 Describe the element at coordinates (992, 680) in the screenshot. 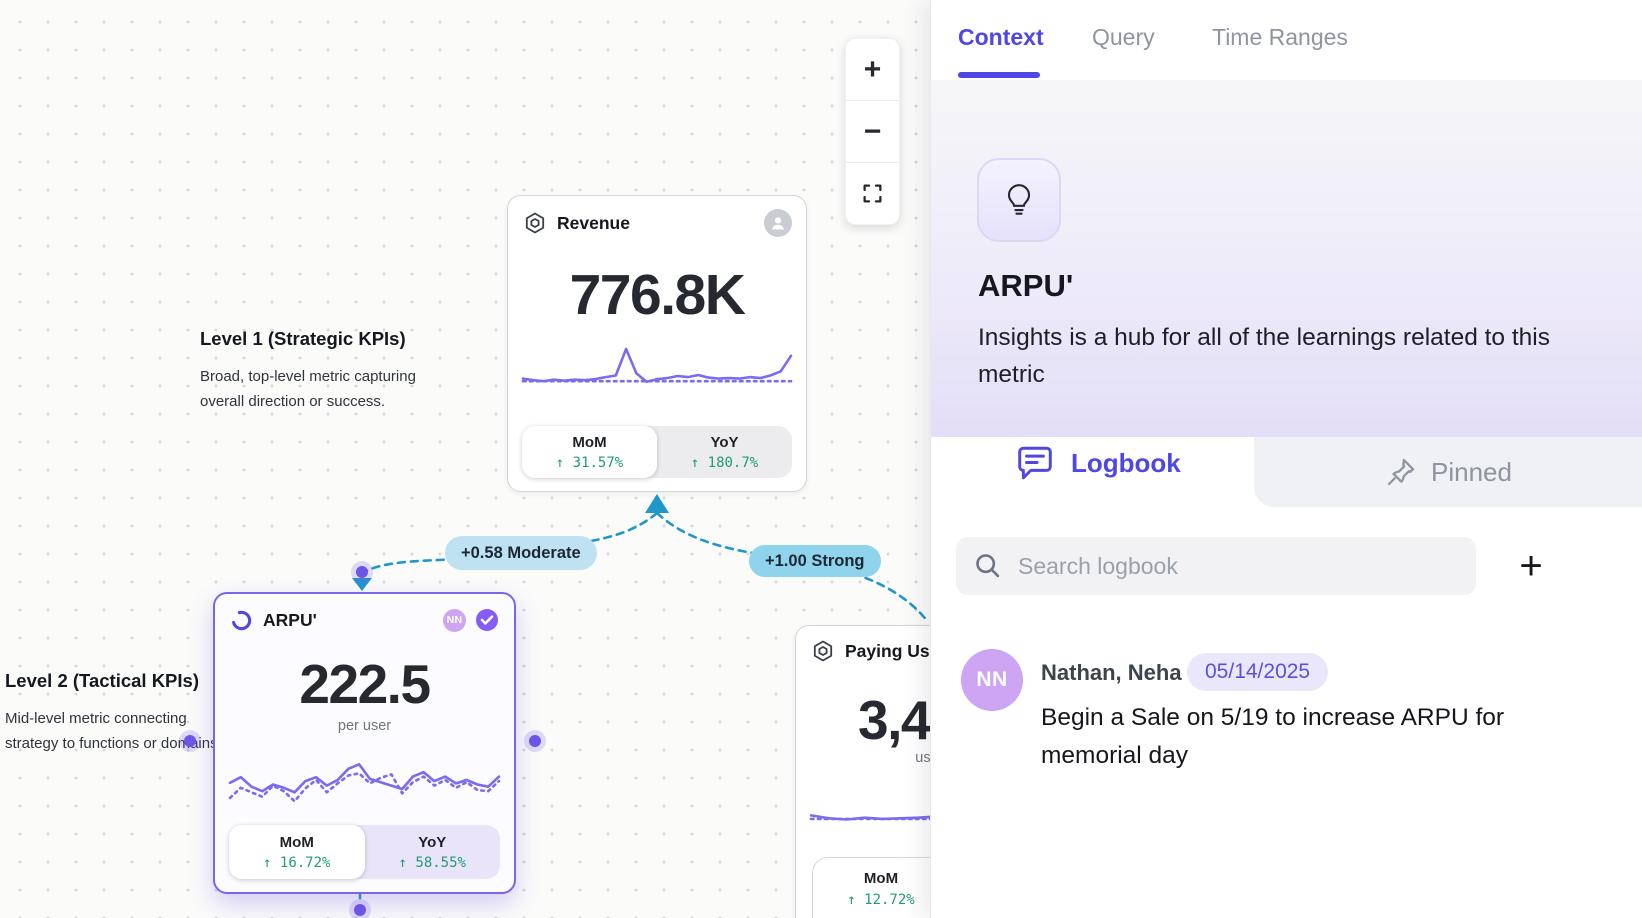

I see `entry-avatar: NN` at that location.